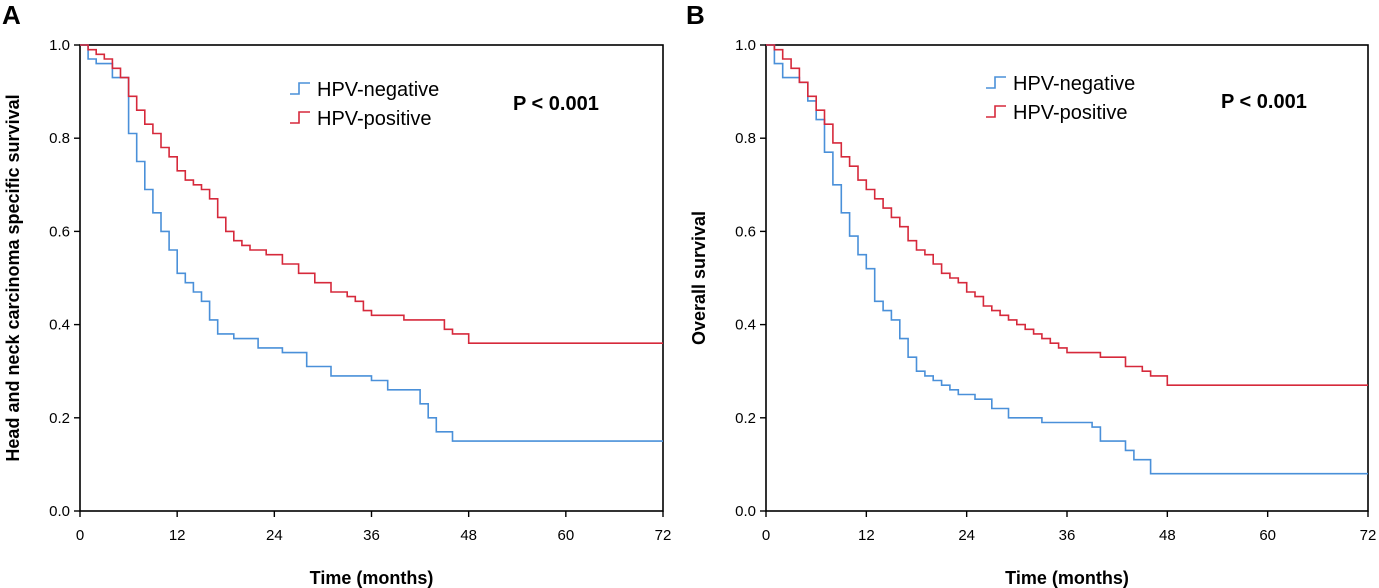 Image resolution: width=1379 pixels, height=588 pixels. I want to click on y-axis-title: Overall survival, so click(699, 278).